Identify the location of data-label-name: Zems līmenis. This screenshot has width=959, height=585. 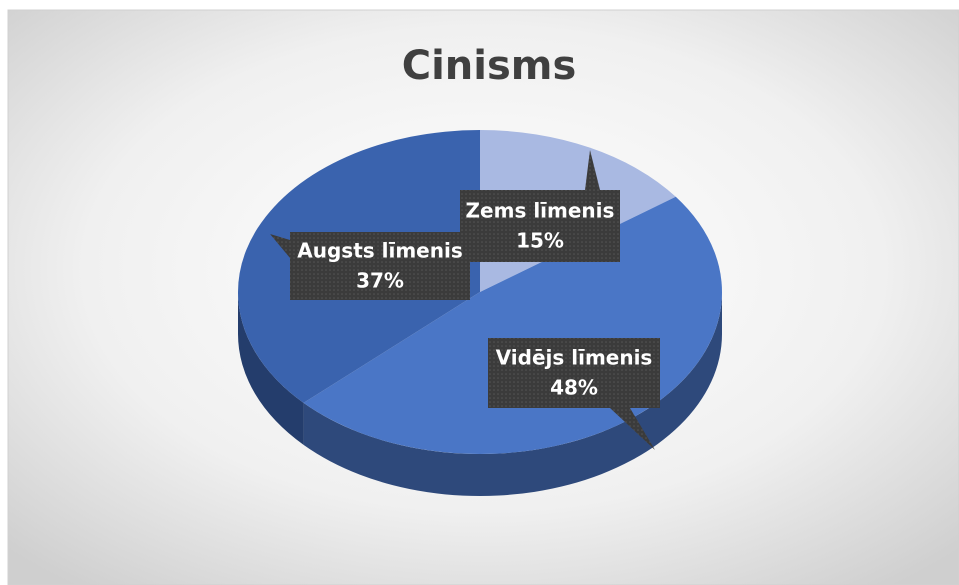
(540, 211).